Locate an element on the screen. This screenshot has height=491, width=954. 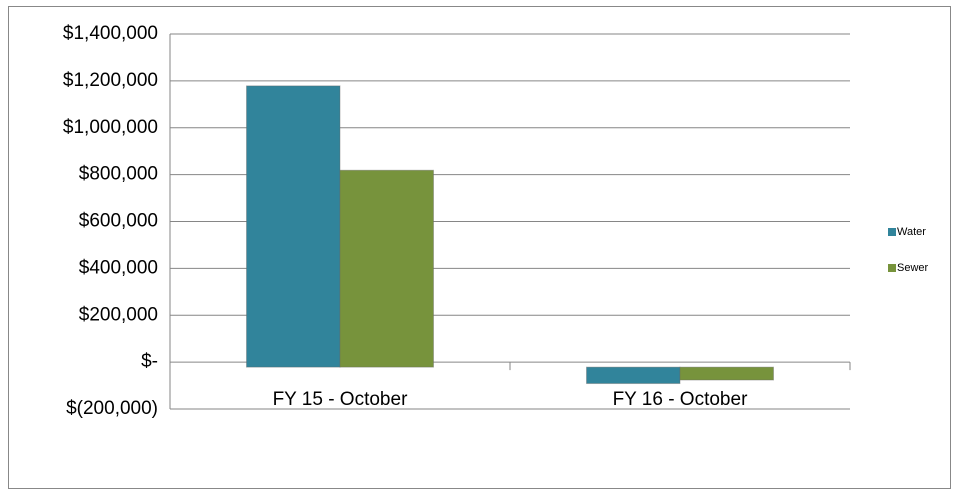
legend-label: Sewer is located at coordinates (913, 268).